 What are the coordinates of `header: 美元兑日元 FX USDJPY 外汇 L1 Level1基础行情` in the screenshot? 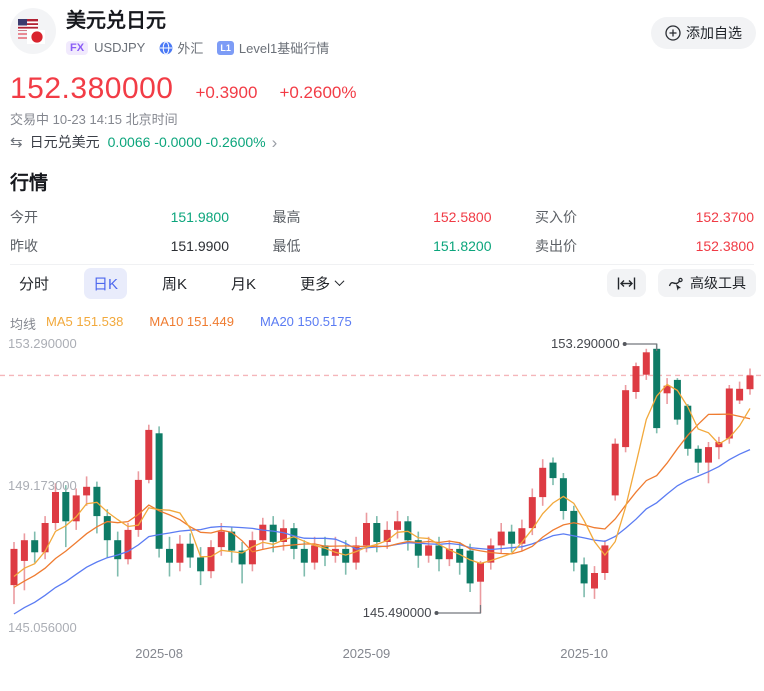 It's located at (169, 32).